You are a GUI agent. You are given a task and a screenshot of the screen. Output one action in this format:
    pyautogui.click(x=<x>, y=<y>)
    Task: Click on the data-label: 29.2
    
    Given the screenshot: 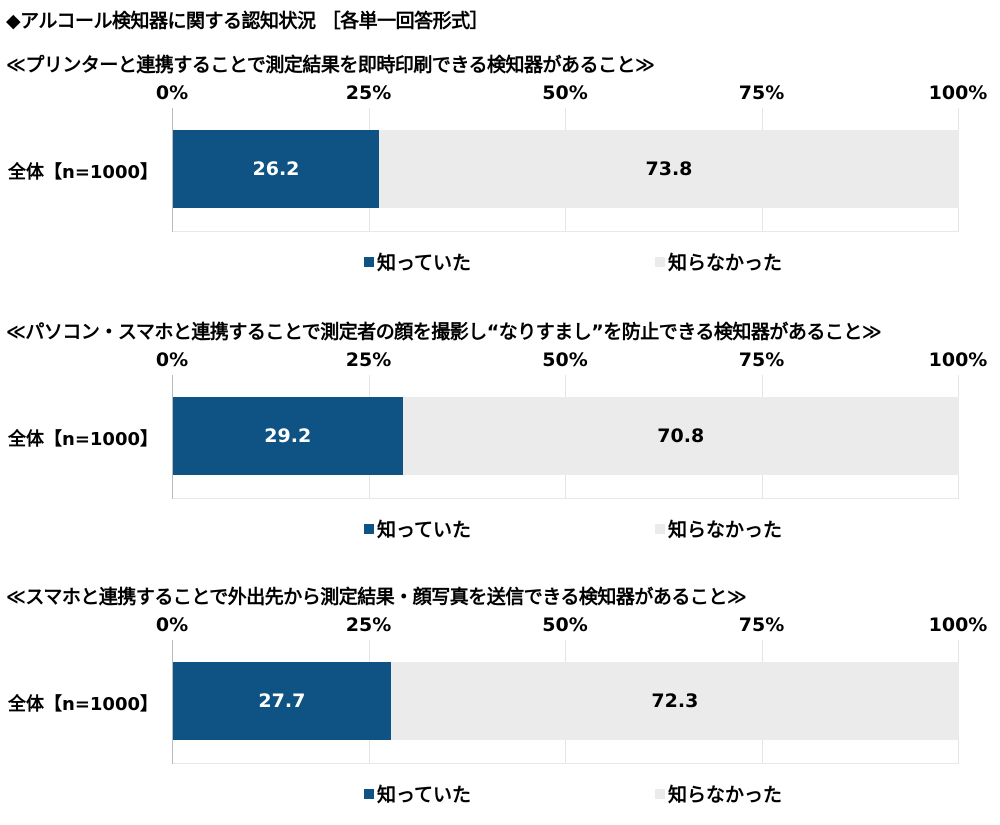 What is the action you would take?
    pyautogui.click(x=288, y=436)
    